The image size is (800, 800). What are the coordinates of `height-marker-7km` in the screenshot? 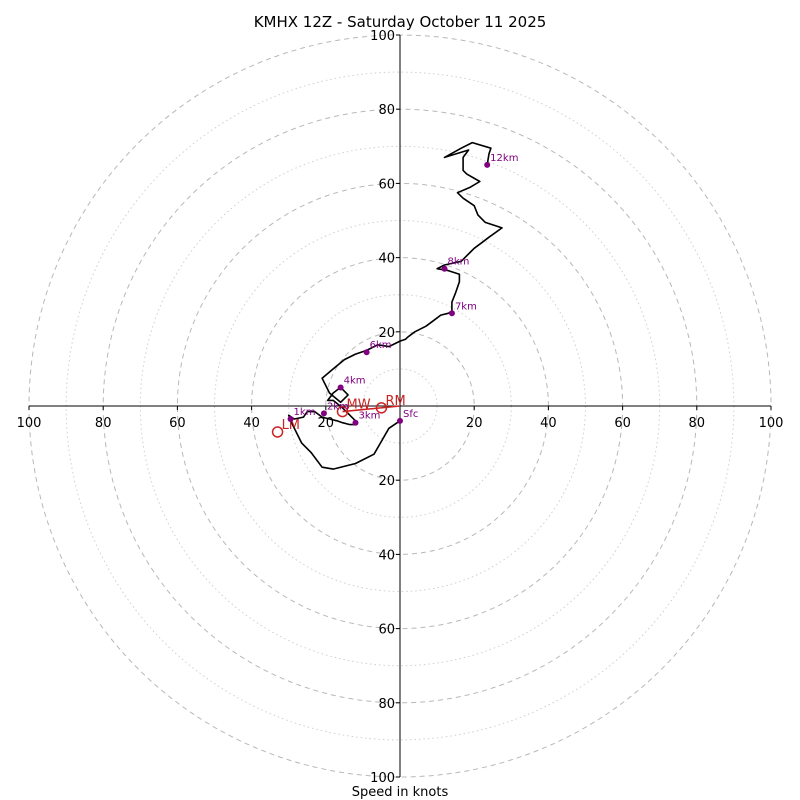 It's located at (451, 313).